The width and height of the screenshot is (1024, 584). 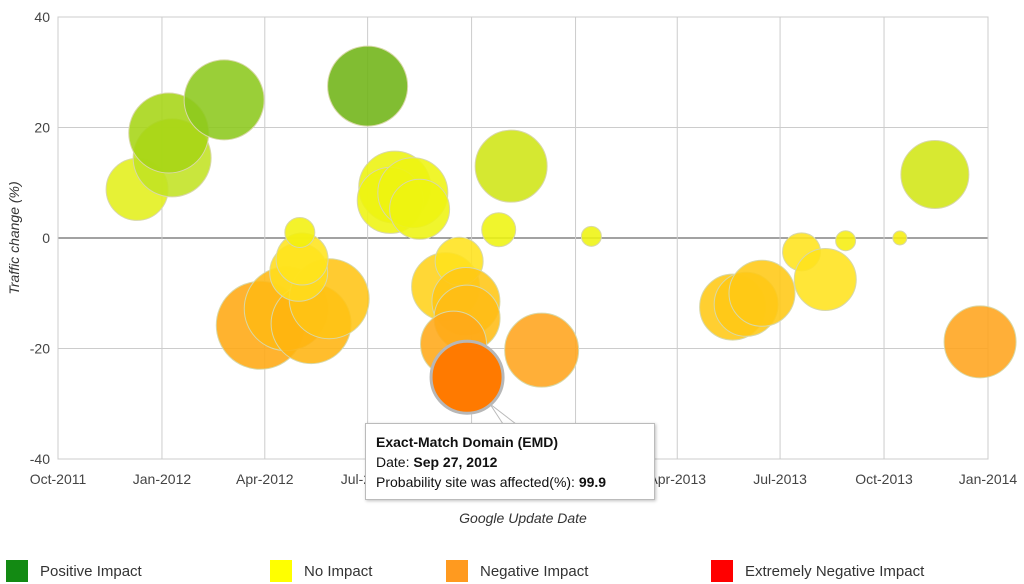 I want to click on x-tick-label: Jan-2012, so click(x=162, y=479).